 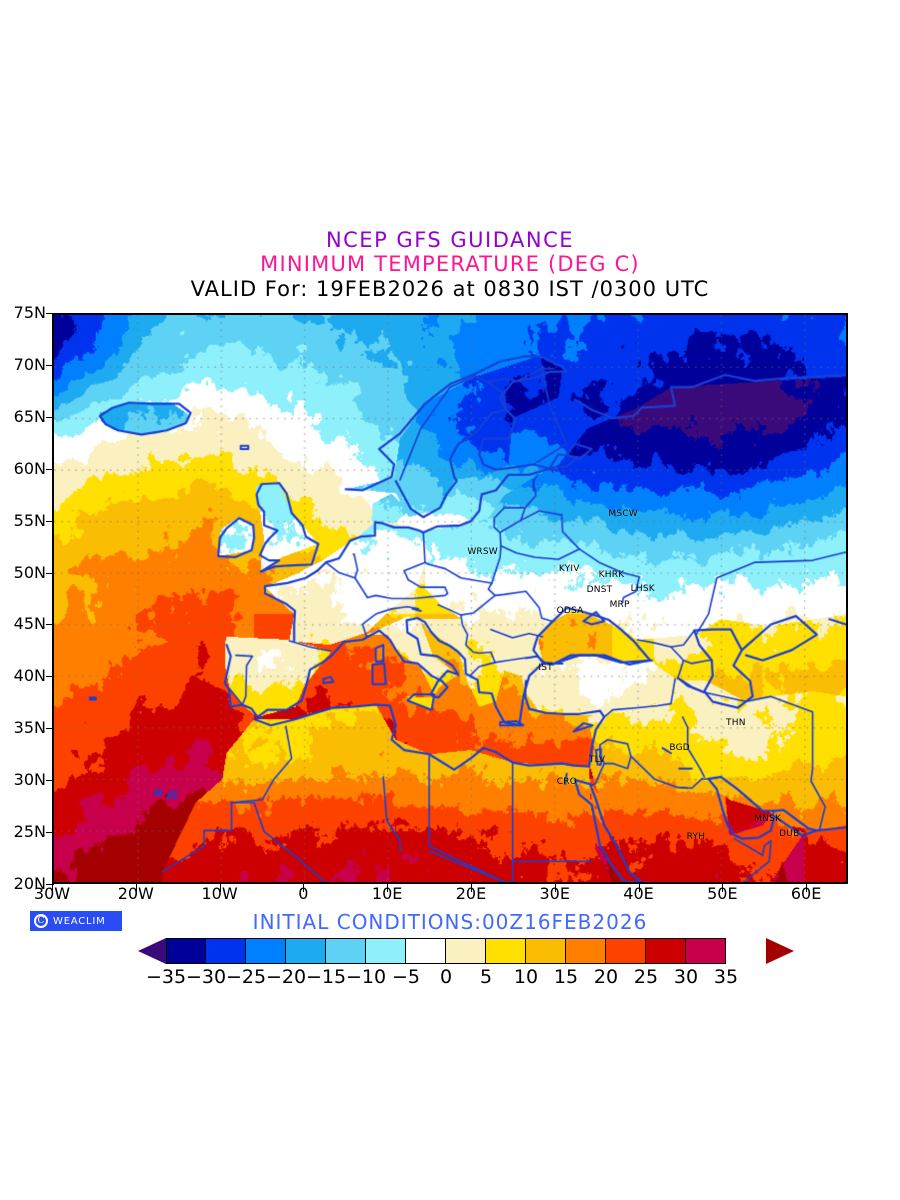 What do you see at coordinates (219, 893) in the screenshot?
I see `x-axis-tick-label: 10W` at bounding box center [219, 893].